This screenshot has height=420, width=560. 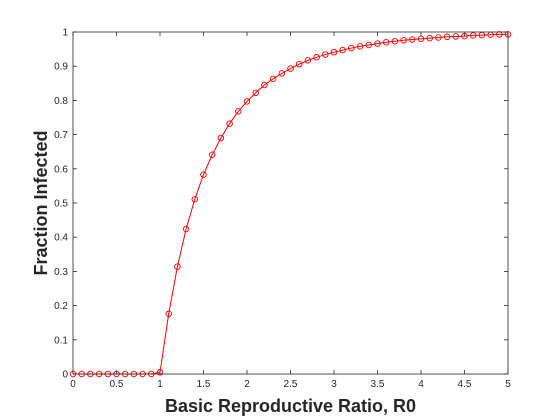 What do you see at coordinates (61, 340) in the screenshot?
I see `y-tick-label: 0.1` at bounding box center [61, 340].